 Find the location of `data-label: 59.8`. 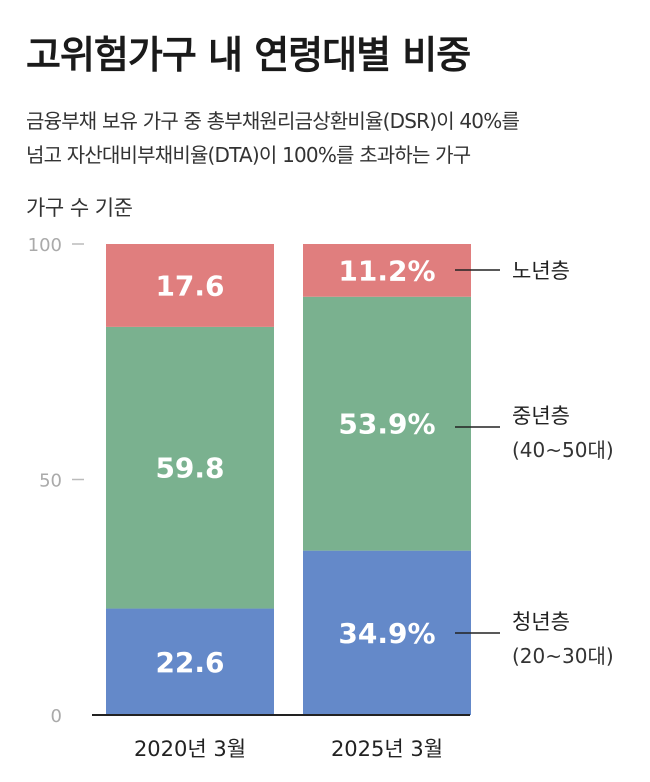

data-label: 59.8 is located at coordinates (189, 468).